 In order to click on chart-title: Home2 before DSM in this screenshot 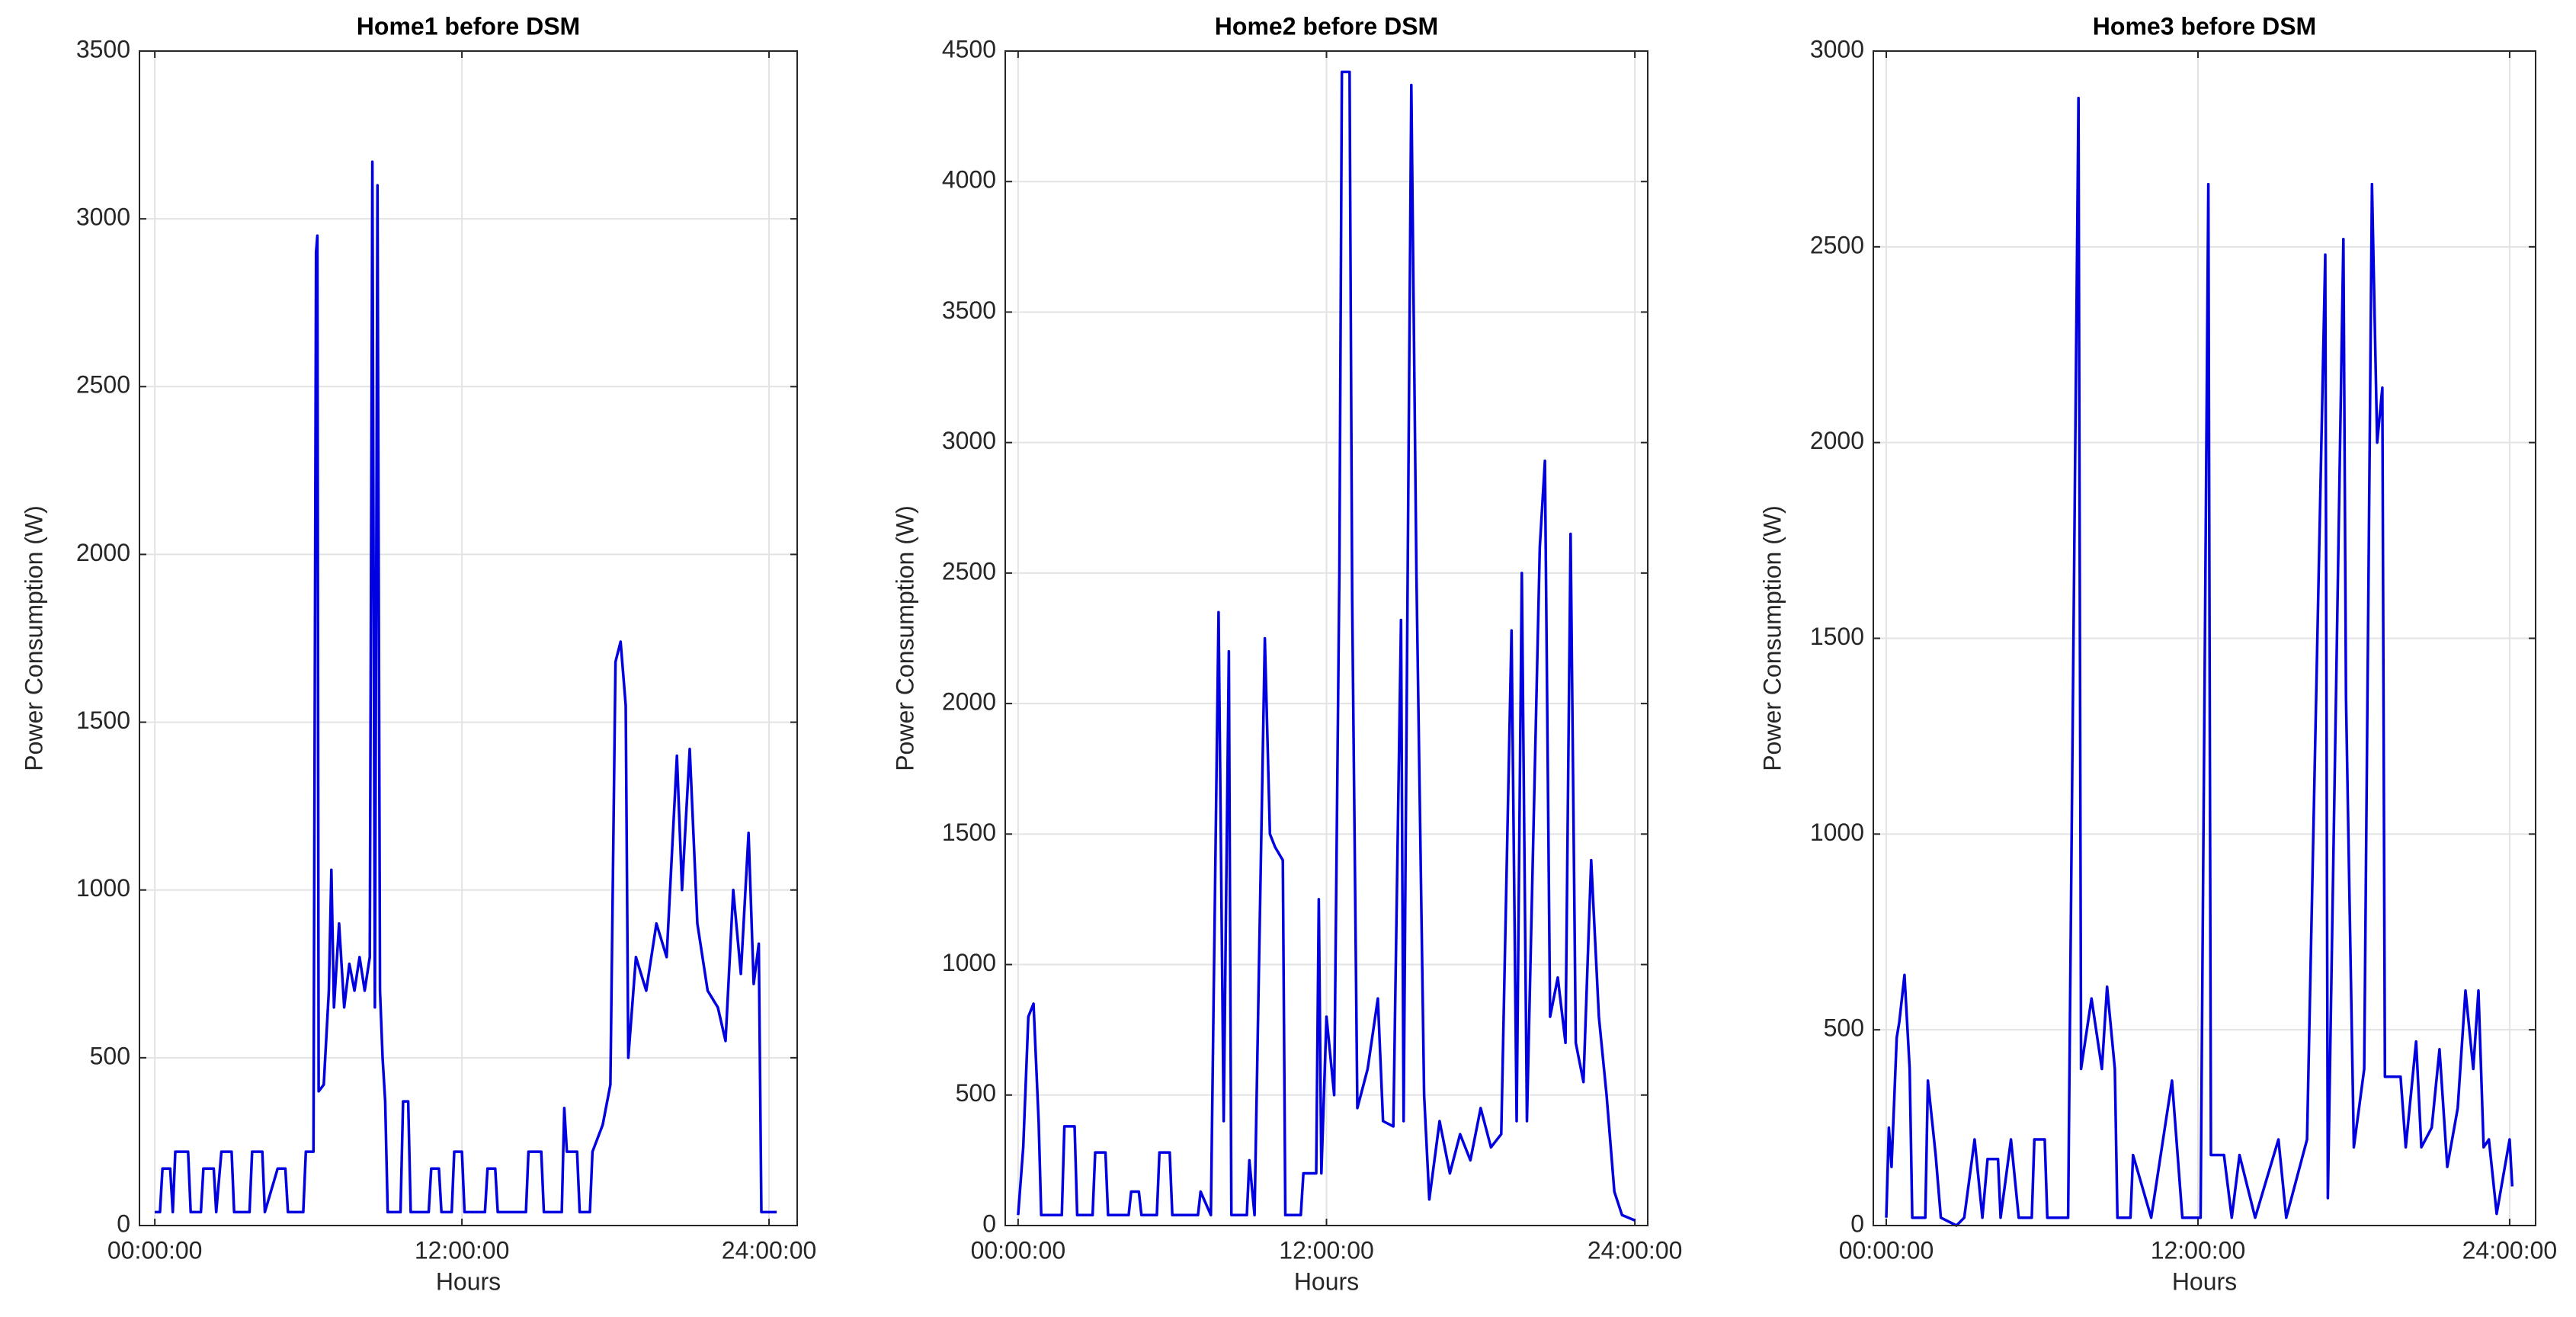, I will do `click(1326, 26)`.